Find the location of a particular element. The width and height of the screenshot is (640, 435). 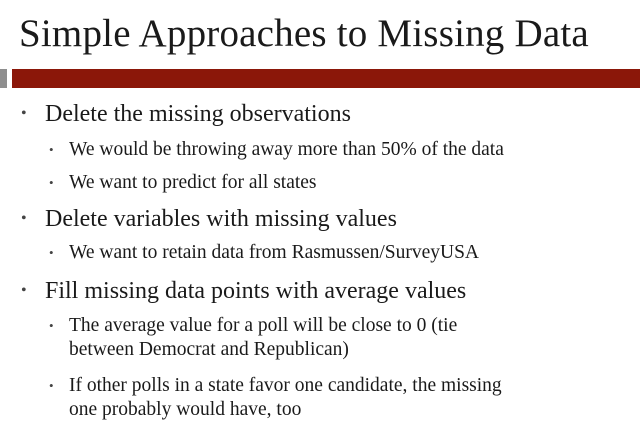

slide-title: Simple Approaches to Missing Data is located at coordinates (304, 33).